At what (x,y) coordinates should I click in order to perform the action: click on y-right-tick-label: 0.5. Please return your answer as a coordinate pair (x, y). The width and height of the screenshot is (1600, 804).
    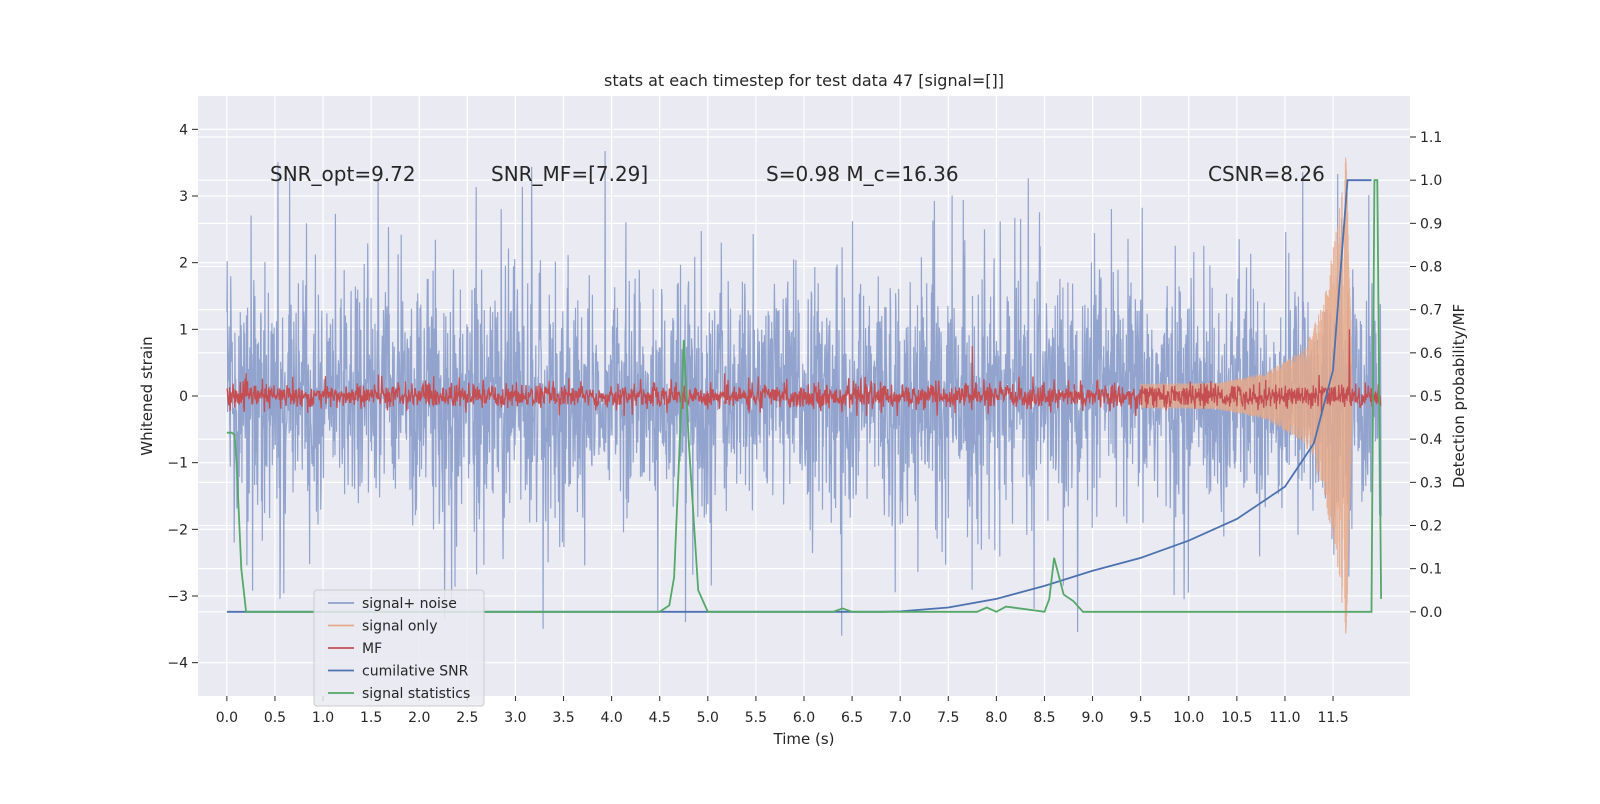
    Looking at the image, I should click on (1431, 397).